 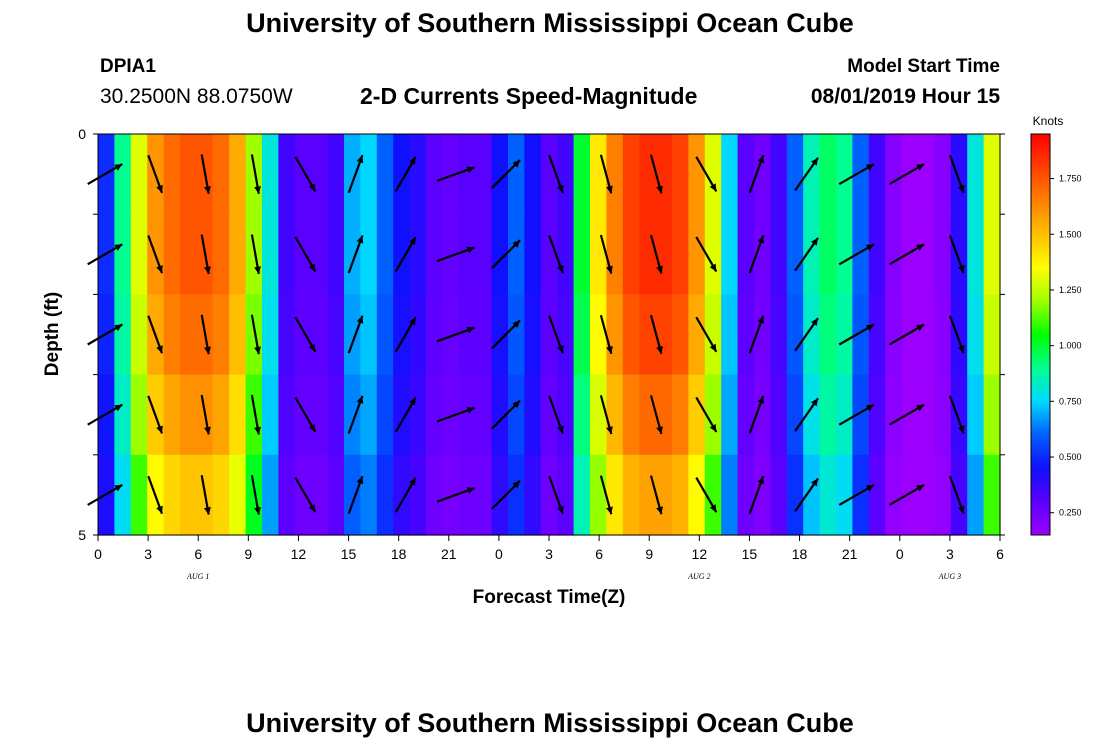 What do you see at coordinates (299, 554) in the screenshot?
I see `x-tick-label: 12` at bounding box center [299, 554].